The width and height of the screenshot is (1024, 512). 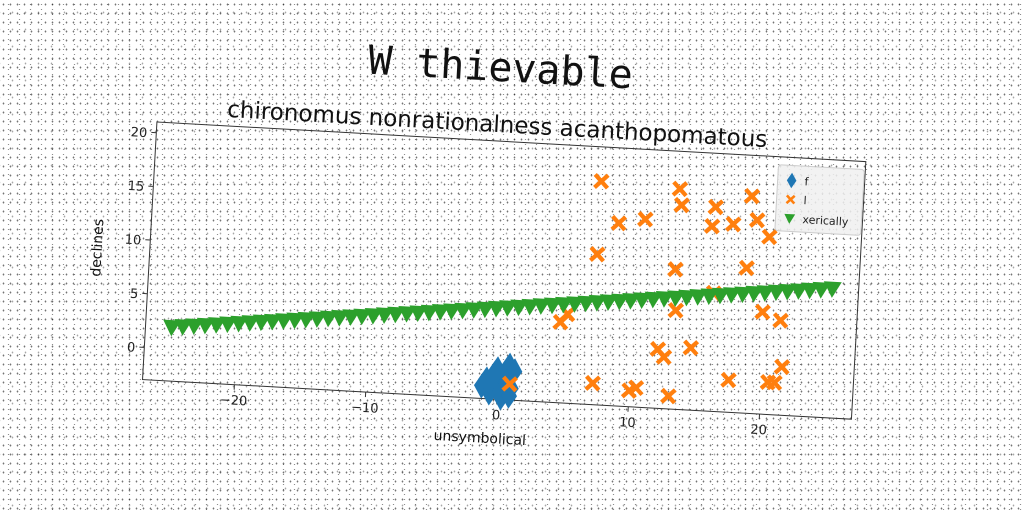 I want to click on series-xerically, so click(x=502, y=309).